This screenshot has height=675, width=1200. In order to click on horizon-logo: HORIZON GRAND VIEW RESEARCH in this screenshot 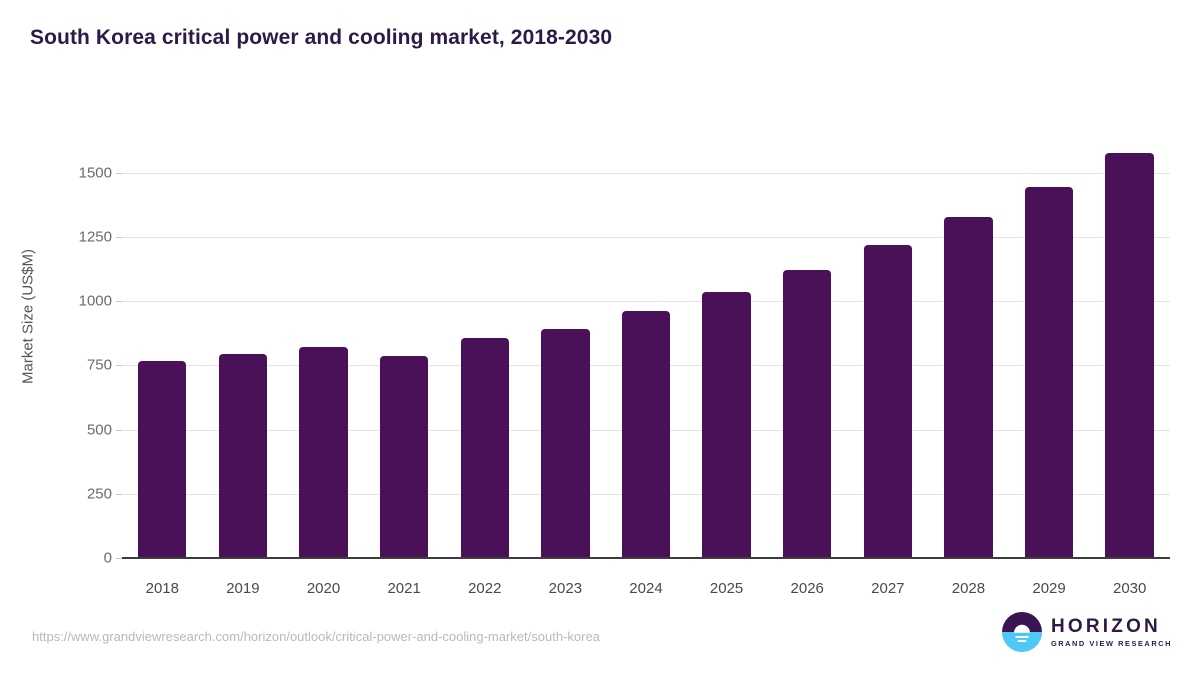, I will do `click(1086, 632)`.